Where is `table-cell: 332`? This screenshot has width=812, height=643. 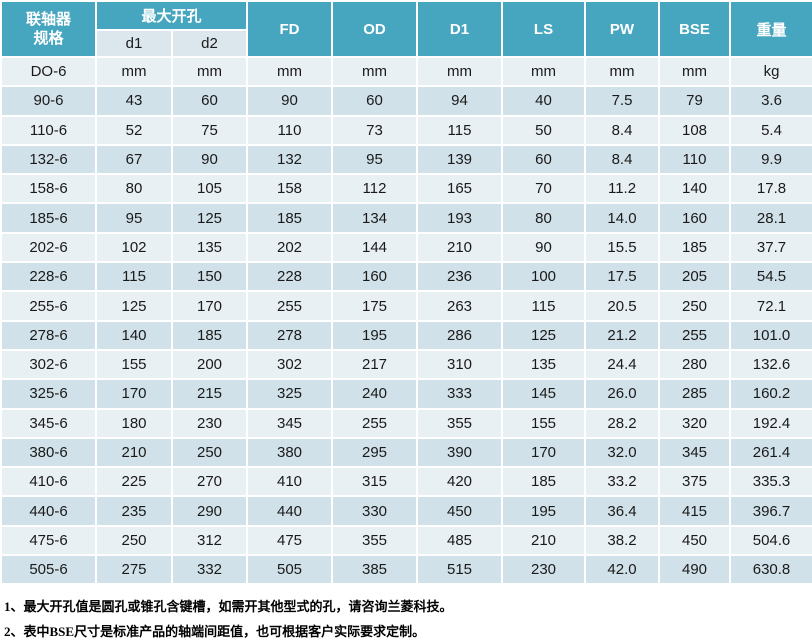 table-cell: 332 is located at coordinates (210, 570).